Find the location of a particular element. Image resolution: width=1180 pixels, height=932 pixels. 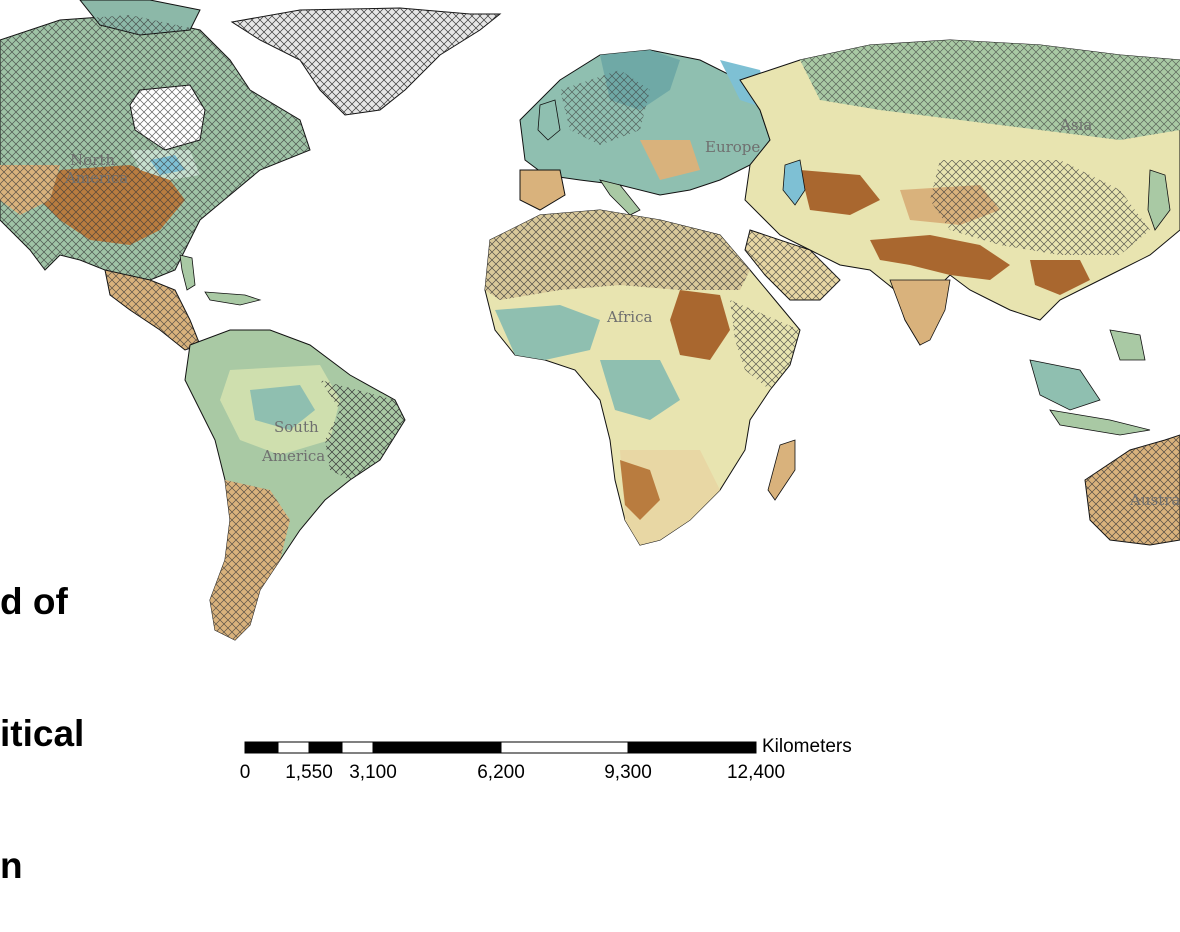

label-africa: Africa is located at coordinates (629, 317).